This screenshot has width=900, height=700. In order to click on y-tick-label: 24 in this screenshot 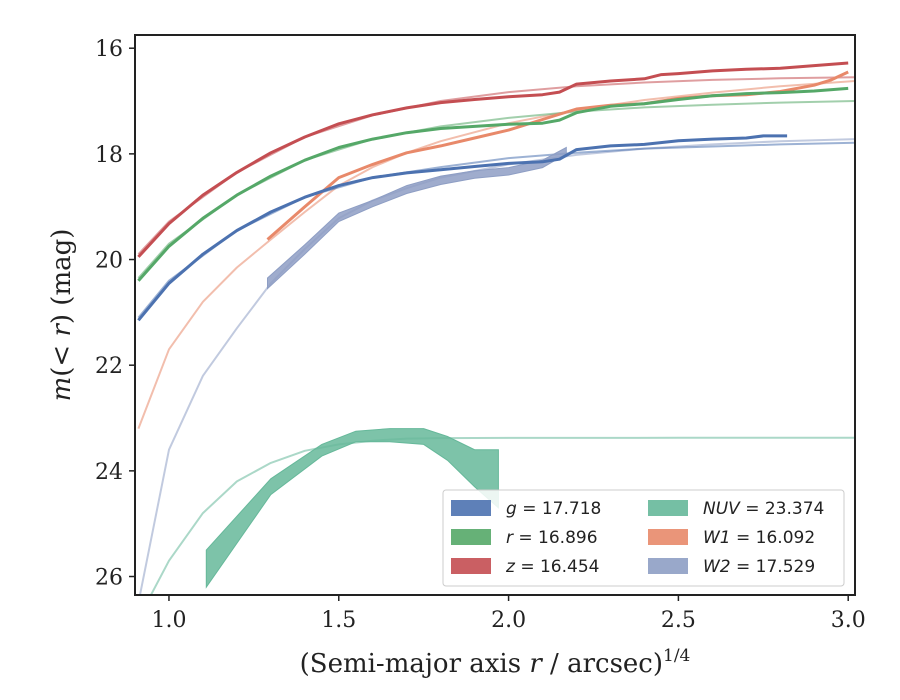, I will do `click(109, 472)`.